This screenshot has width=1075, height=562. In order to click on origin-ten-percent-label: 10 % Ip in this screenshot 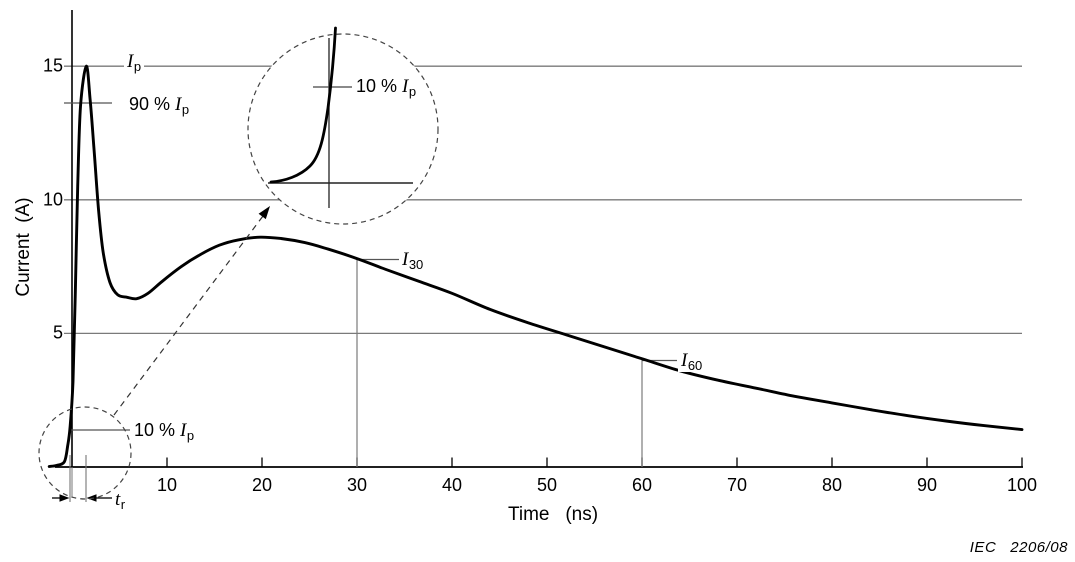, I will do `click(164, 431)`.